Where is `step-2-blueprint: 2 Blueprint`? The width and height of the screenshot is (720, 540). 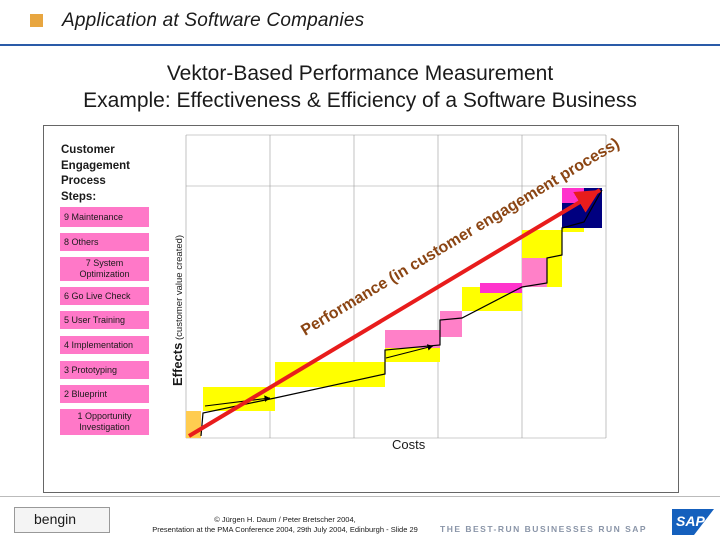 step-2-blueprint: 2 Blueprint is located at coordinates (104, 394).